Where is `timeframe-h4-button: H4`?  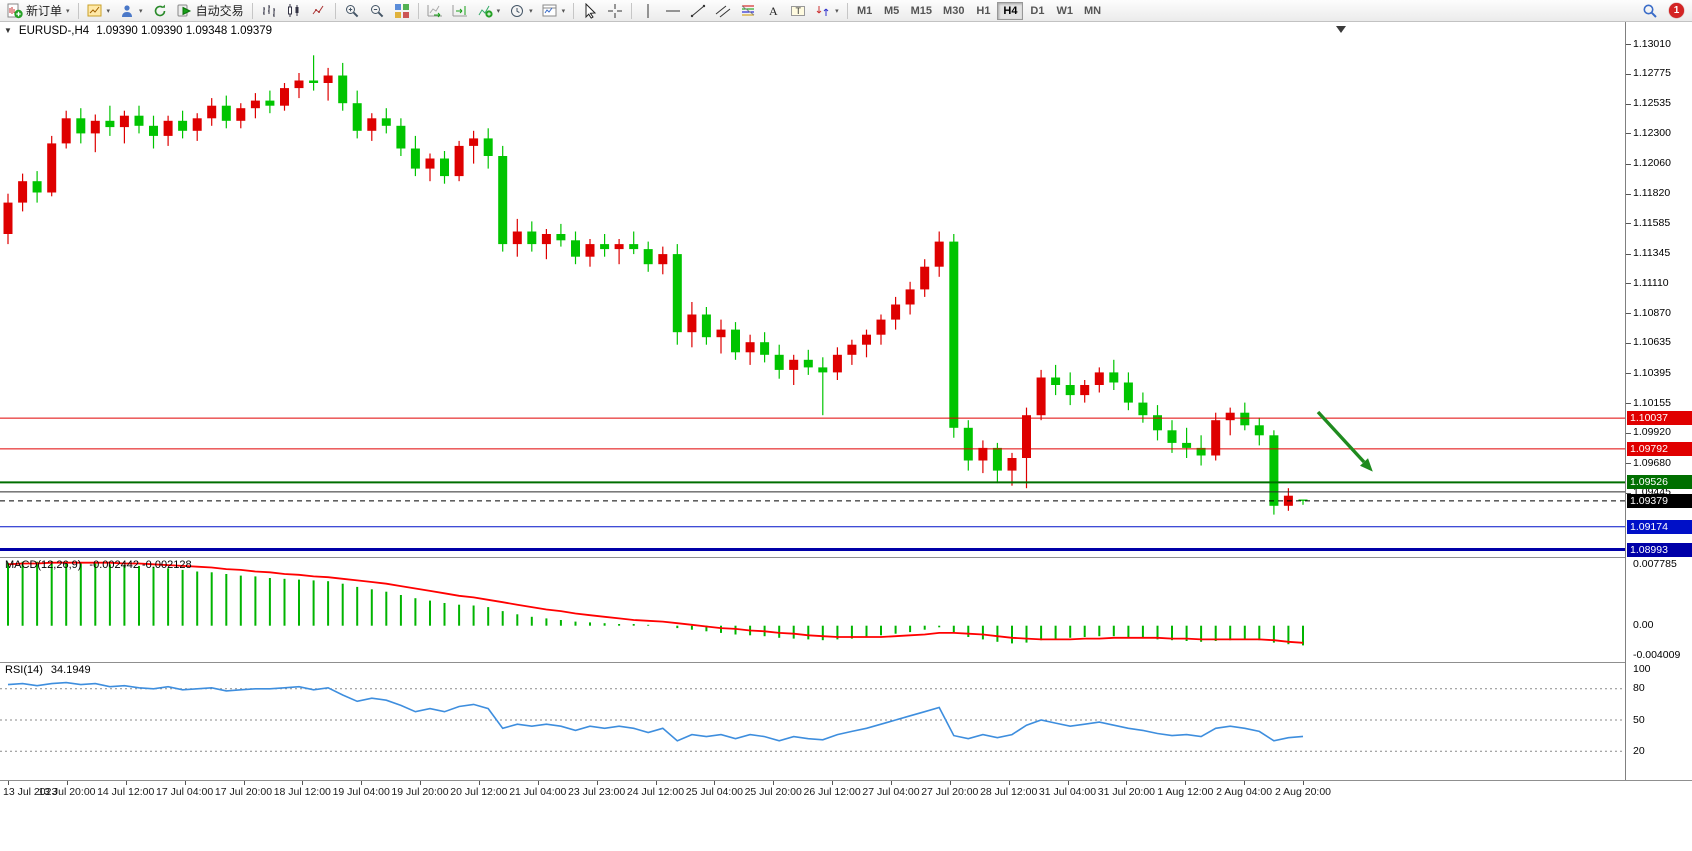
timeframe-h4-button: H4 is located at coordinates (1010, 10).